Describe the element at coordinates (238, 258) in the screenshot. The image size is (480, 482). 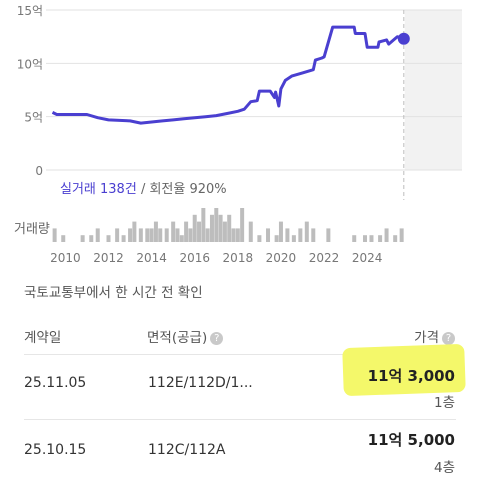
I see `x-tick-label: 2018` at that location.